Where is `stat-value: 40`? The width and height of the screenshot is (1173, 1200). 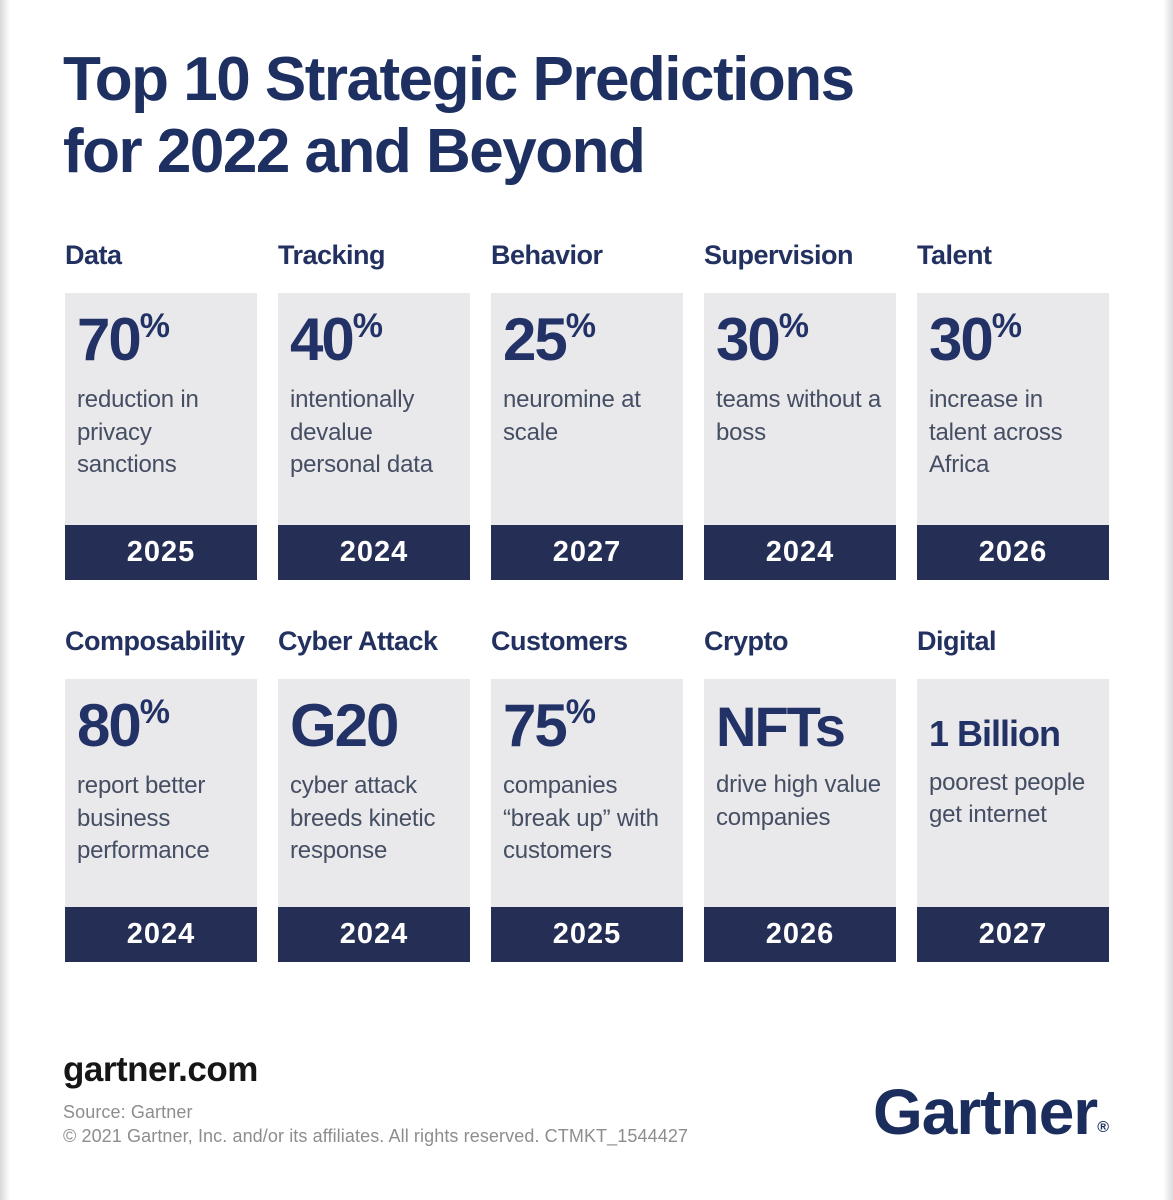 stat-value: 40 is located at coordinates (322, 339).